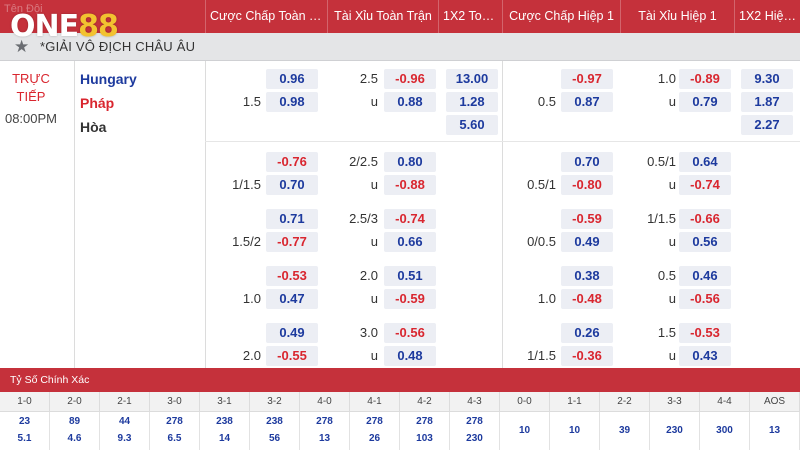  Describe the element at coordinates (292, 79) in the screenshot. I see `ft-handicap-odds: 0.96` at that location.